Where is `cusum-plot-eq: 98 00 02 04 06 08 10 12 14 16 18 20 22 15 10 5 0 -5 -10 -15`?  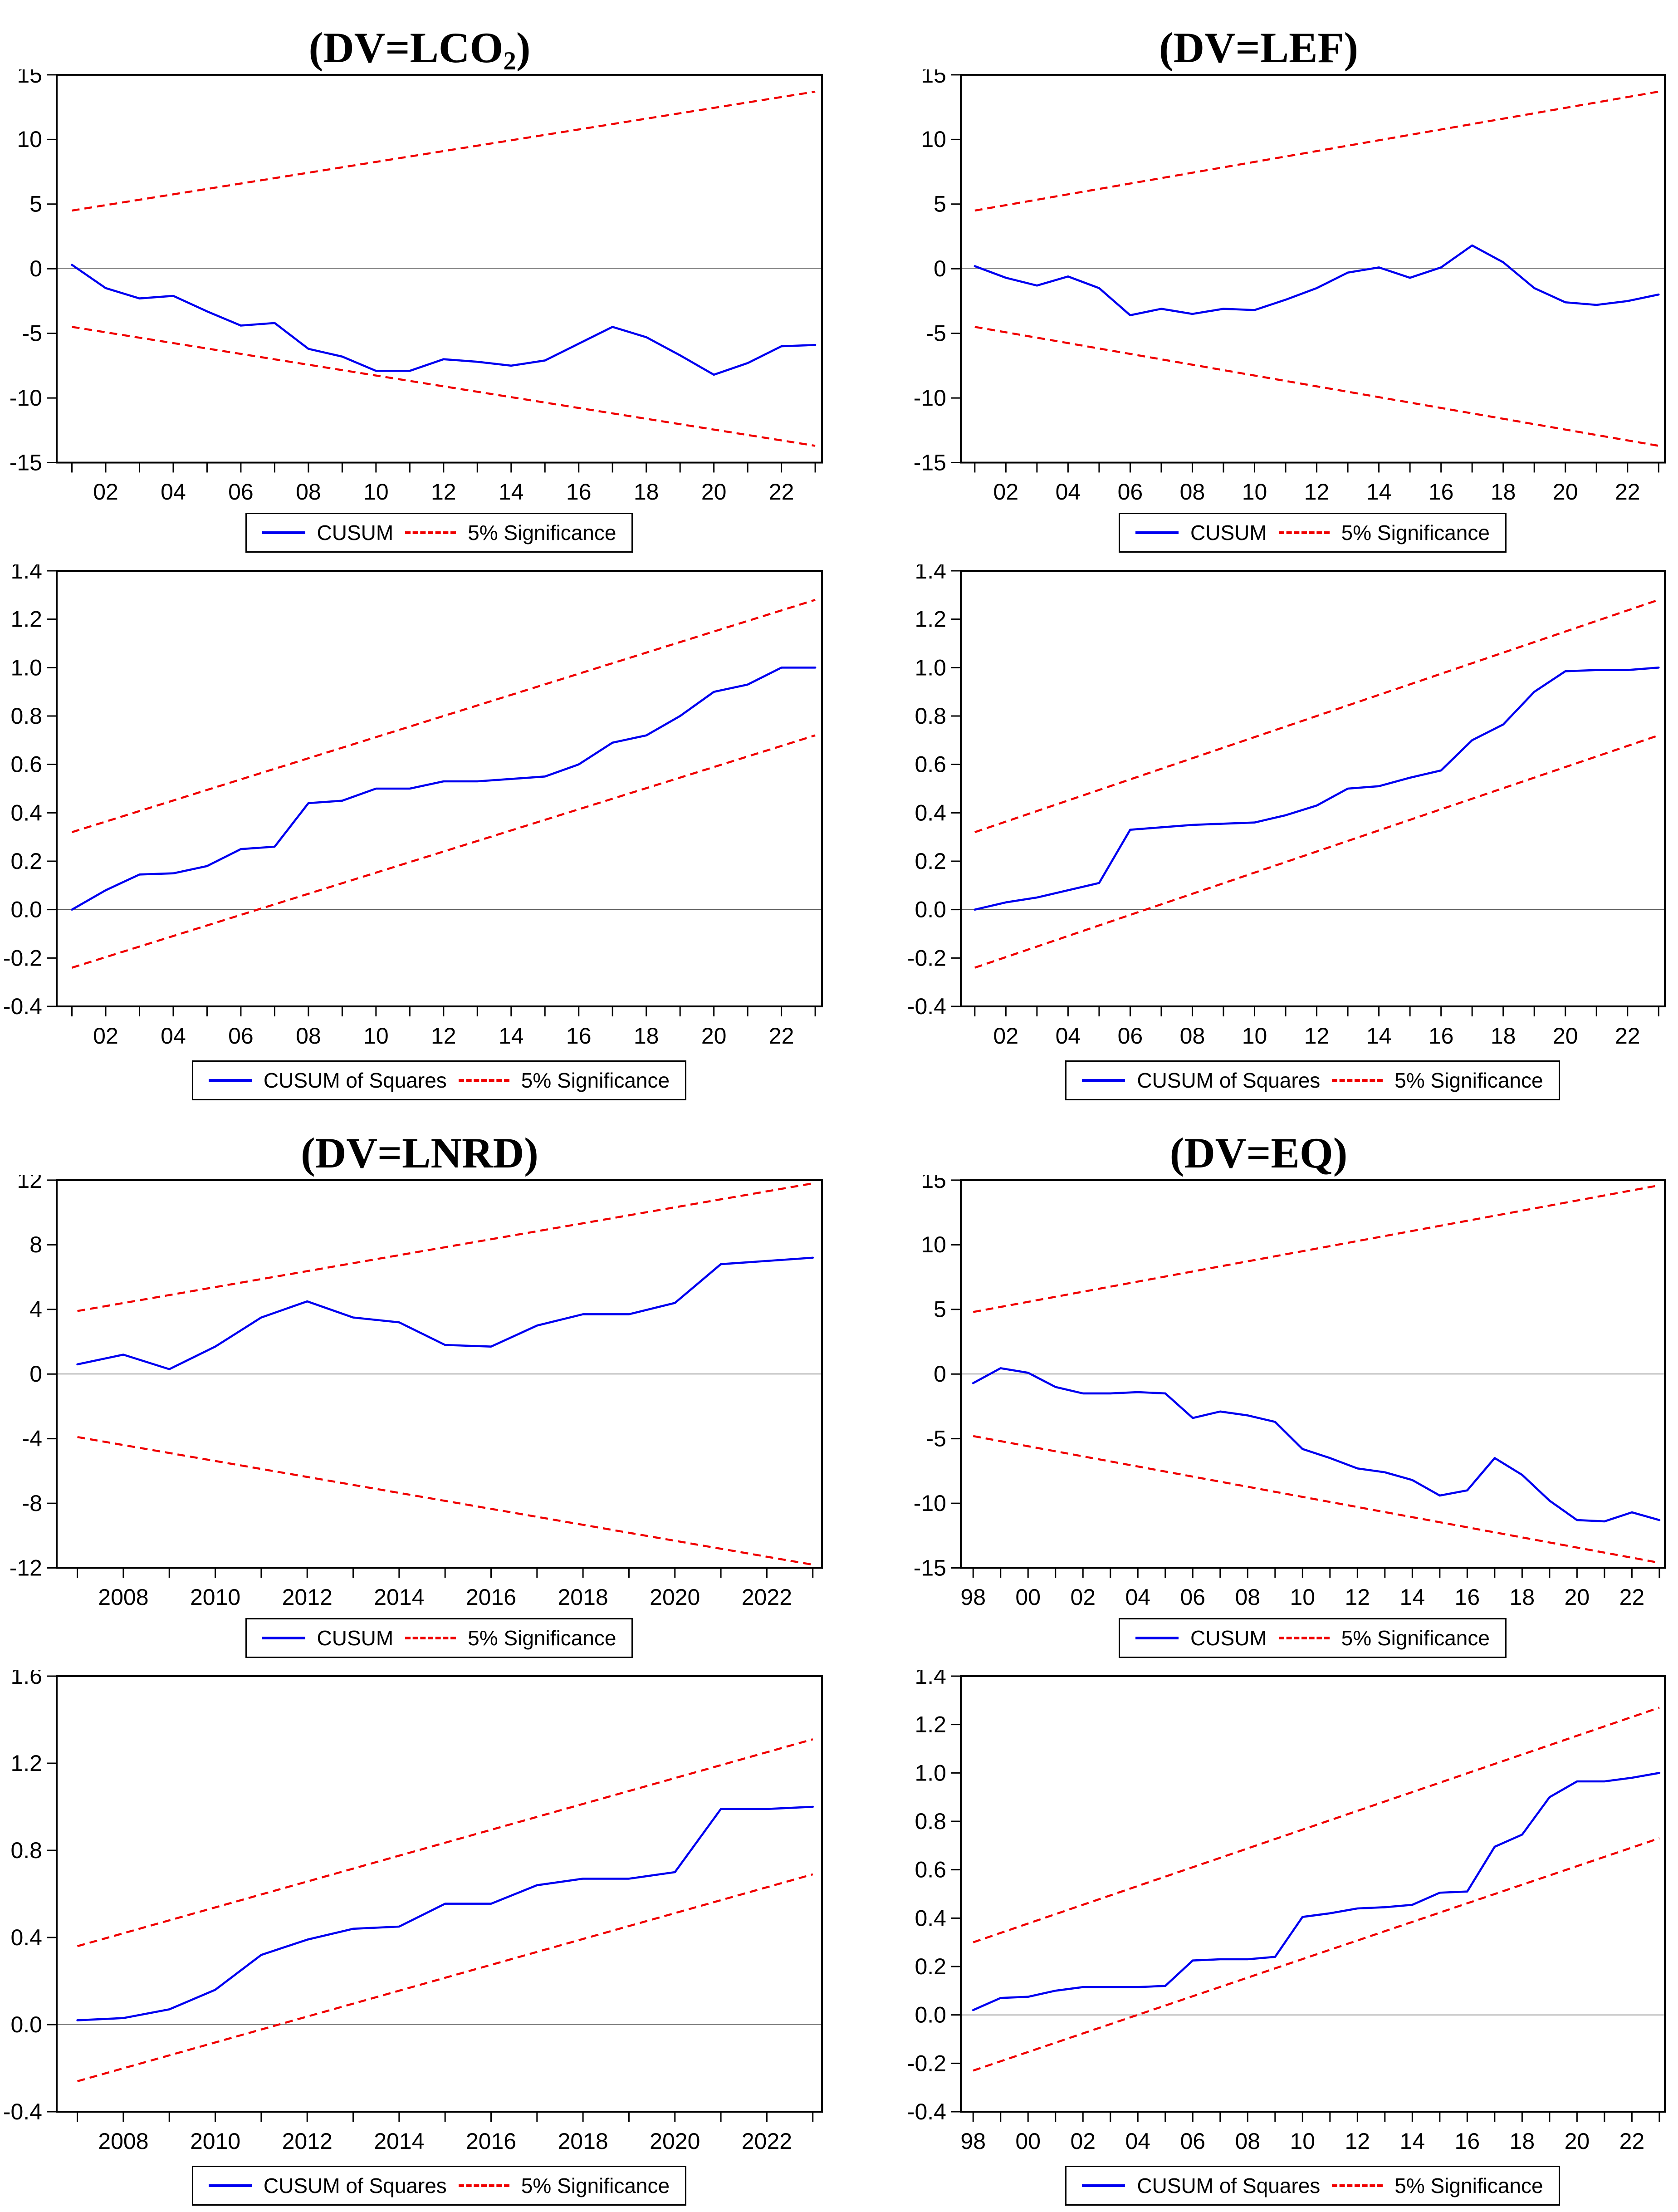
cusum-plot-eq: 98 00 02 04 06 08 10 12 14 16 18 20 22 15 10 5 0 -5 -10 -15 is located at coordinates (1289, 1392).